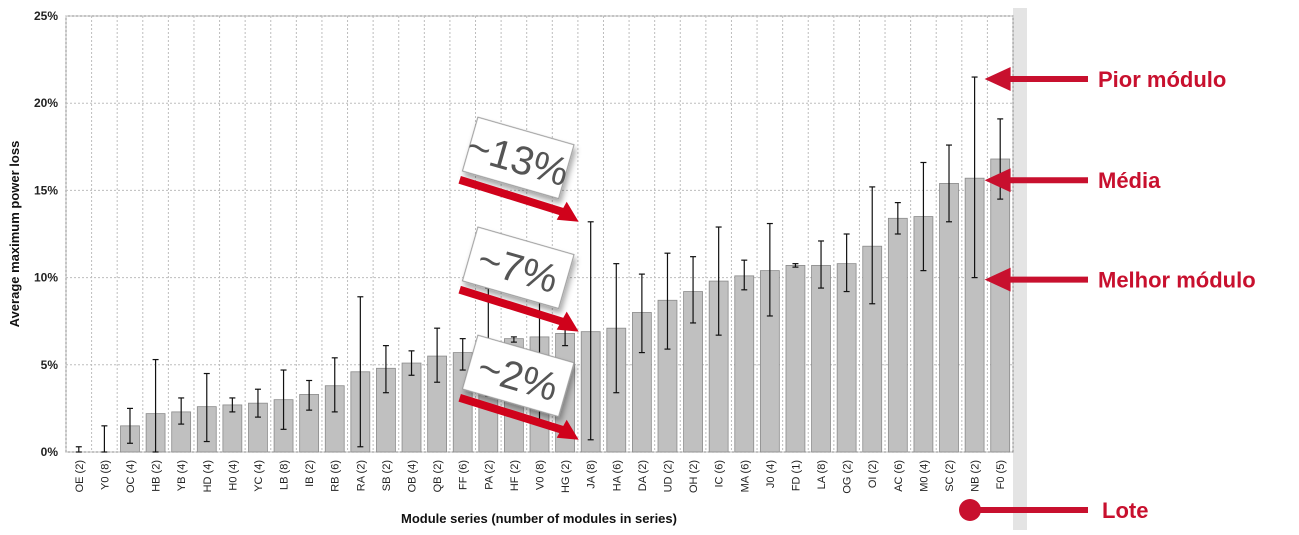 The height and width of the screenshot is (535, 1299). I want to click on x-tick-label: H0 (4), so click(233, 475).